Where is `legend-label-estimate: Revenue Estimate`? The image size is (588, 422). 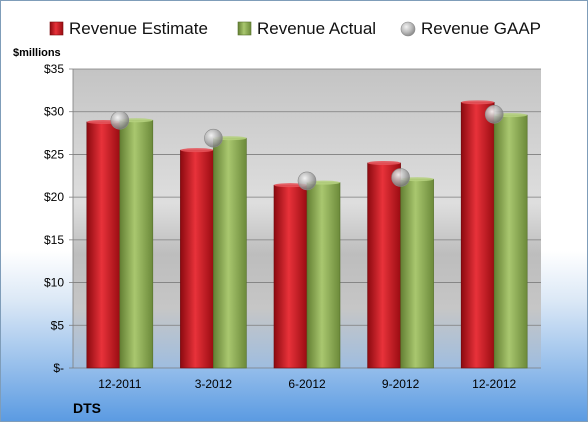 legend-label-estimate: Revenue Estimate is located at coordinates (138, 28).